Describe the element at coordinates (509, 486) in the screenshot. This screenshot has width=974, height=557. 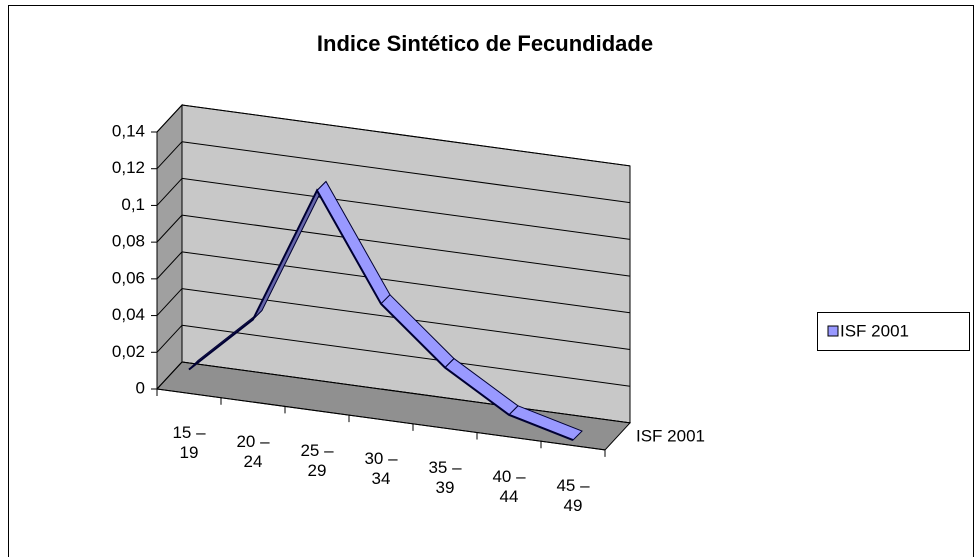
I see `x-tick-label: 40 – 44` at that location.